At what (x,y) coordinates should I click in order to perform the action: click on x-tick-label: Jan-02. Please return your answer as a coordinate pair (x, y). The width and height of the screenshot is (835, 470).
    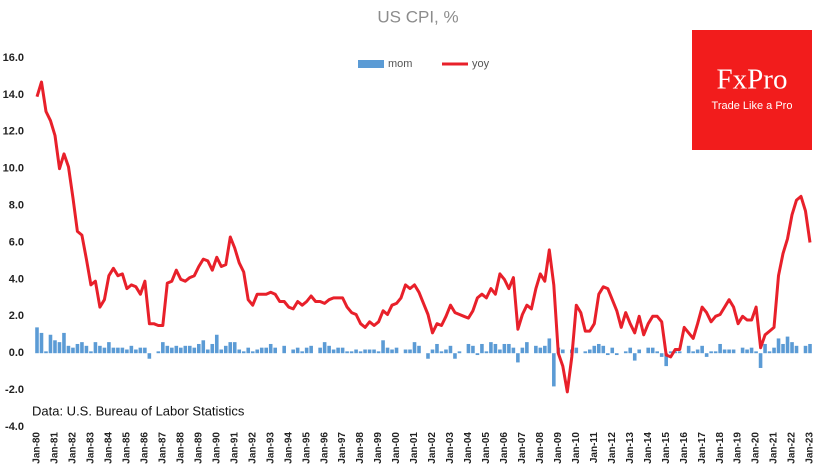
    Looking at the image, I should click on (432, 448).